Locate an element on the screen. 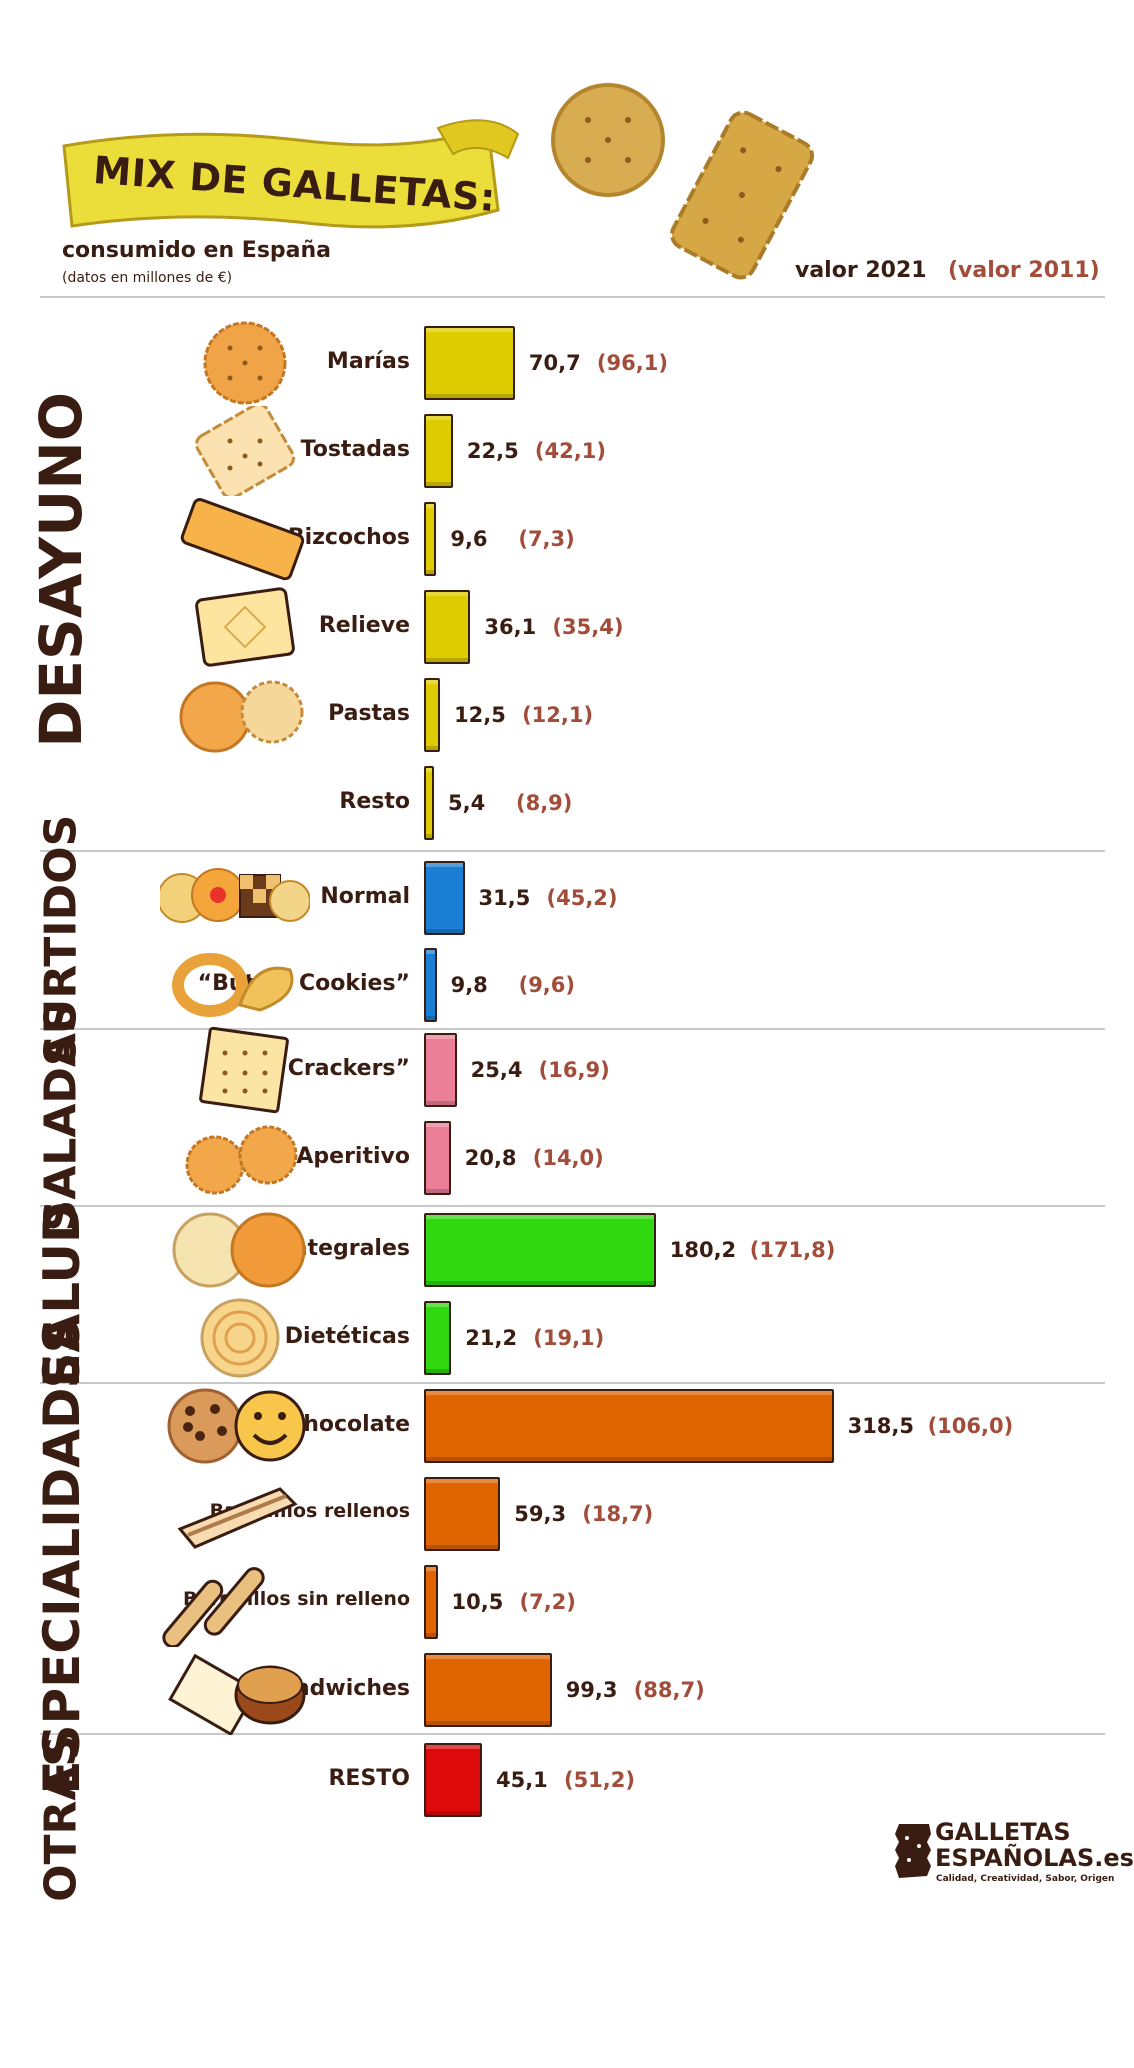 This screenshot has width=1134, height=2068. category-label: Dietéticas is located at coordinates (347, 1336).